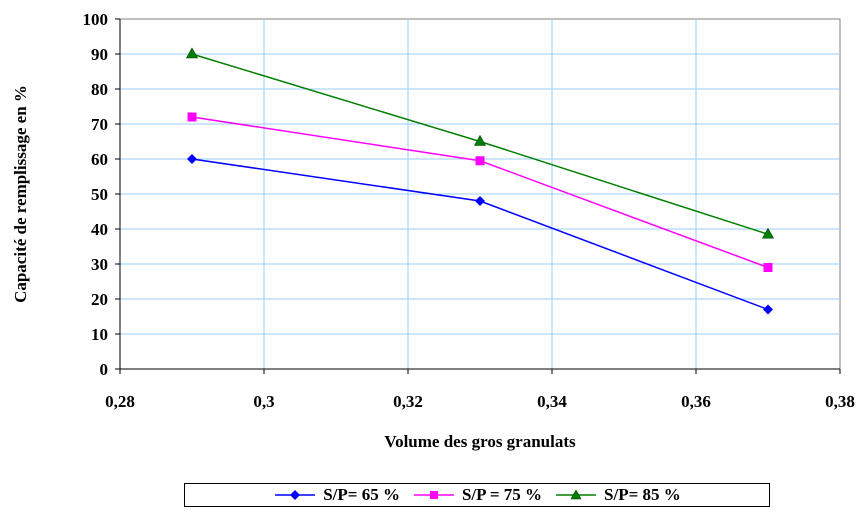 The image size is (867, 516). I want to click on x-tick-label: 0,36, so click(696, 401).